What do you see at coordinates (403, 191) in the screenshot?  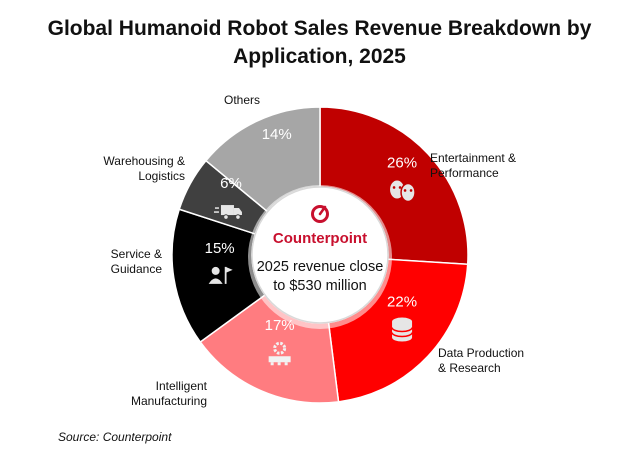 I see `theater-masks-icon` at bounding box center [403, 191].